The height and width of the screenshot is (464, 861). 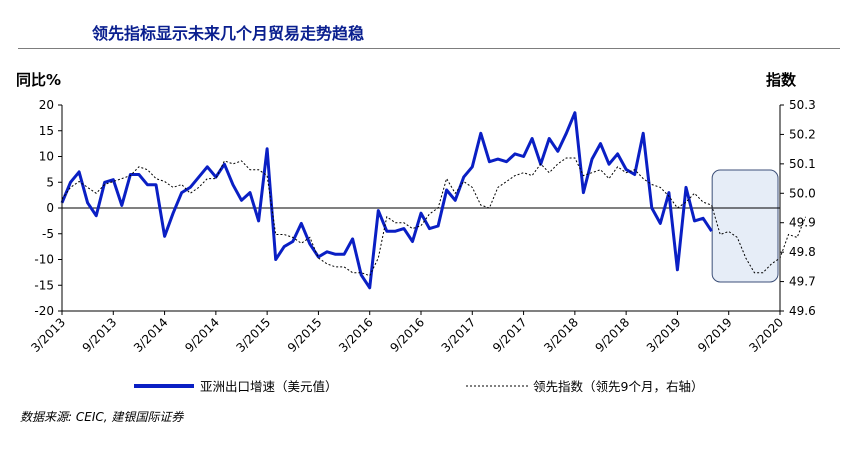 I want to click on x-tick-label: 3/2014, so click(x=151, y=335).